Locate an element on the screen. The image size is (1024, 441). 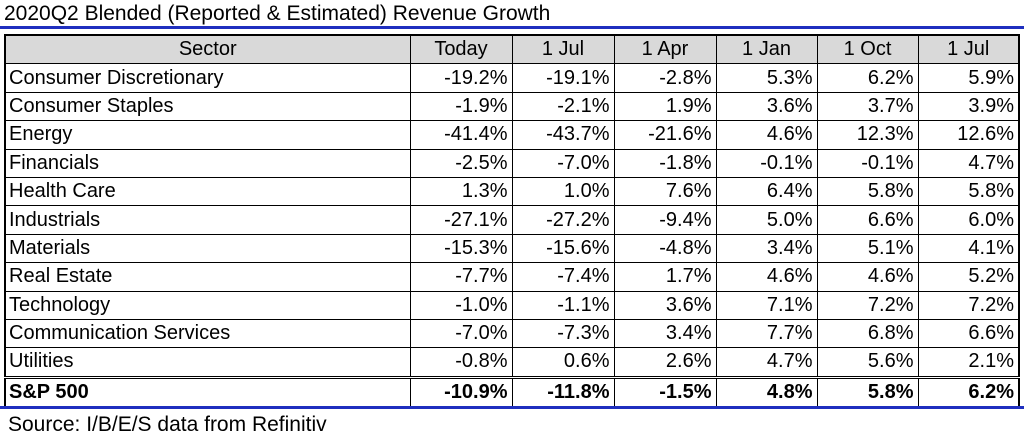
value-cell: 3.9% is located at coordinates (968, 106).